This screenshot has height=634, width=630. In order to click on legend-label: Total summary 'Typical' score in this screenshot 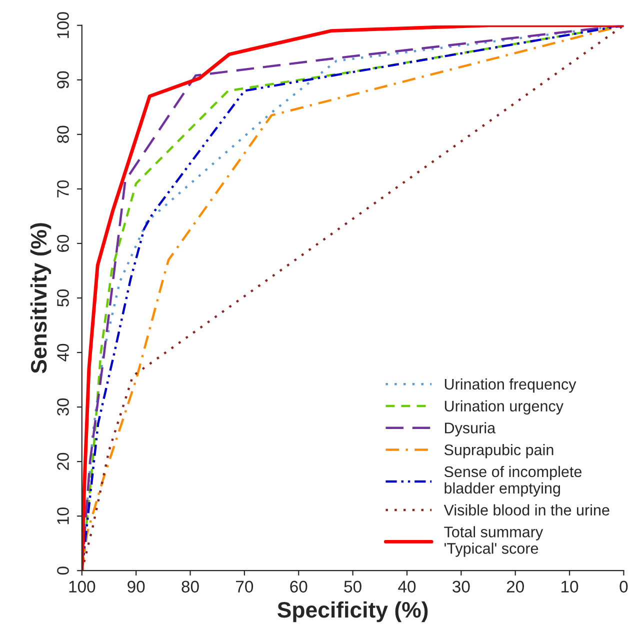, I will do `click(494, 541)`.